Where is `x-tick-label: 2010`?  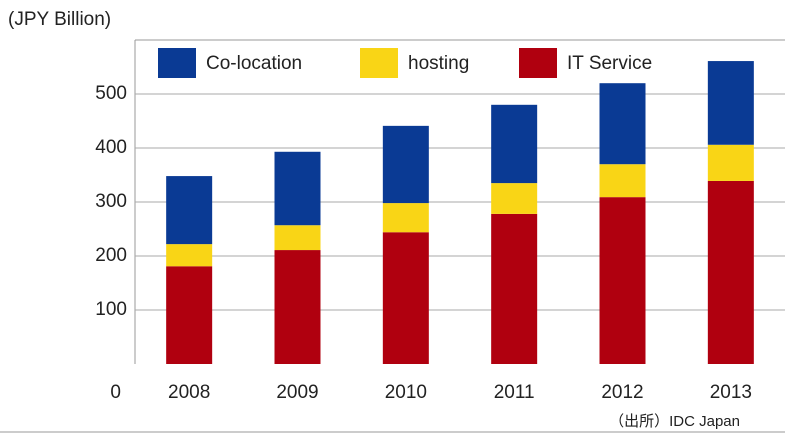 x-tick-label: 2010 is located at coordinates (406, 392).